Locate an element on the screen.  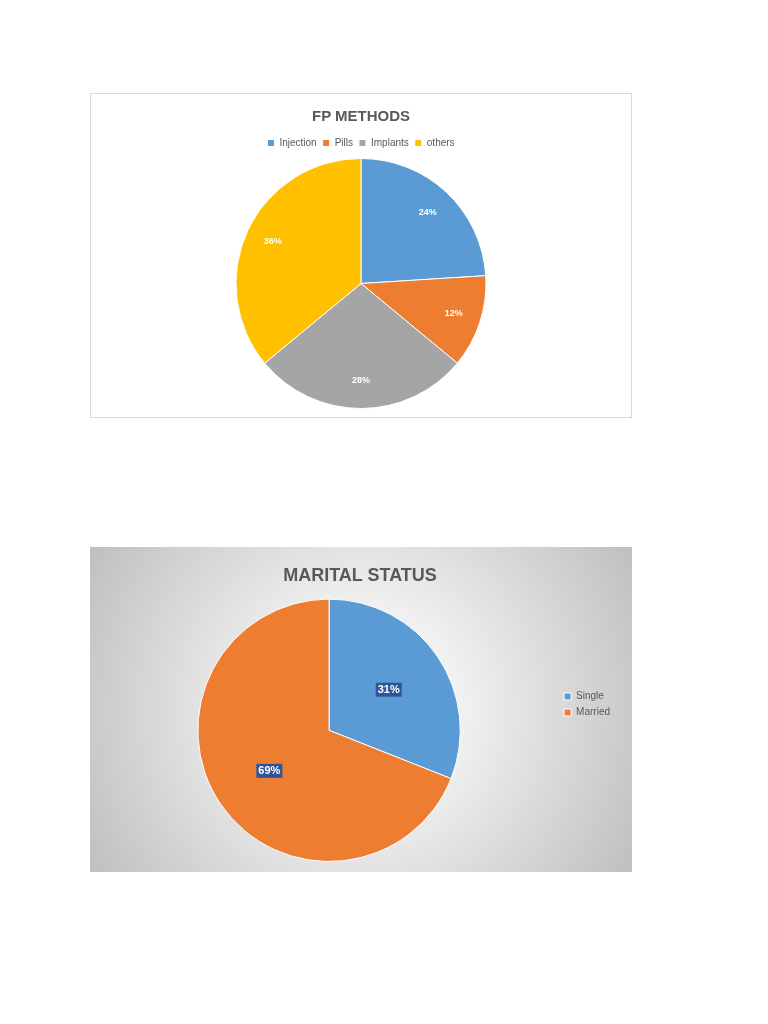
data-label: 36% is located at coordinates (272, 241).